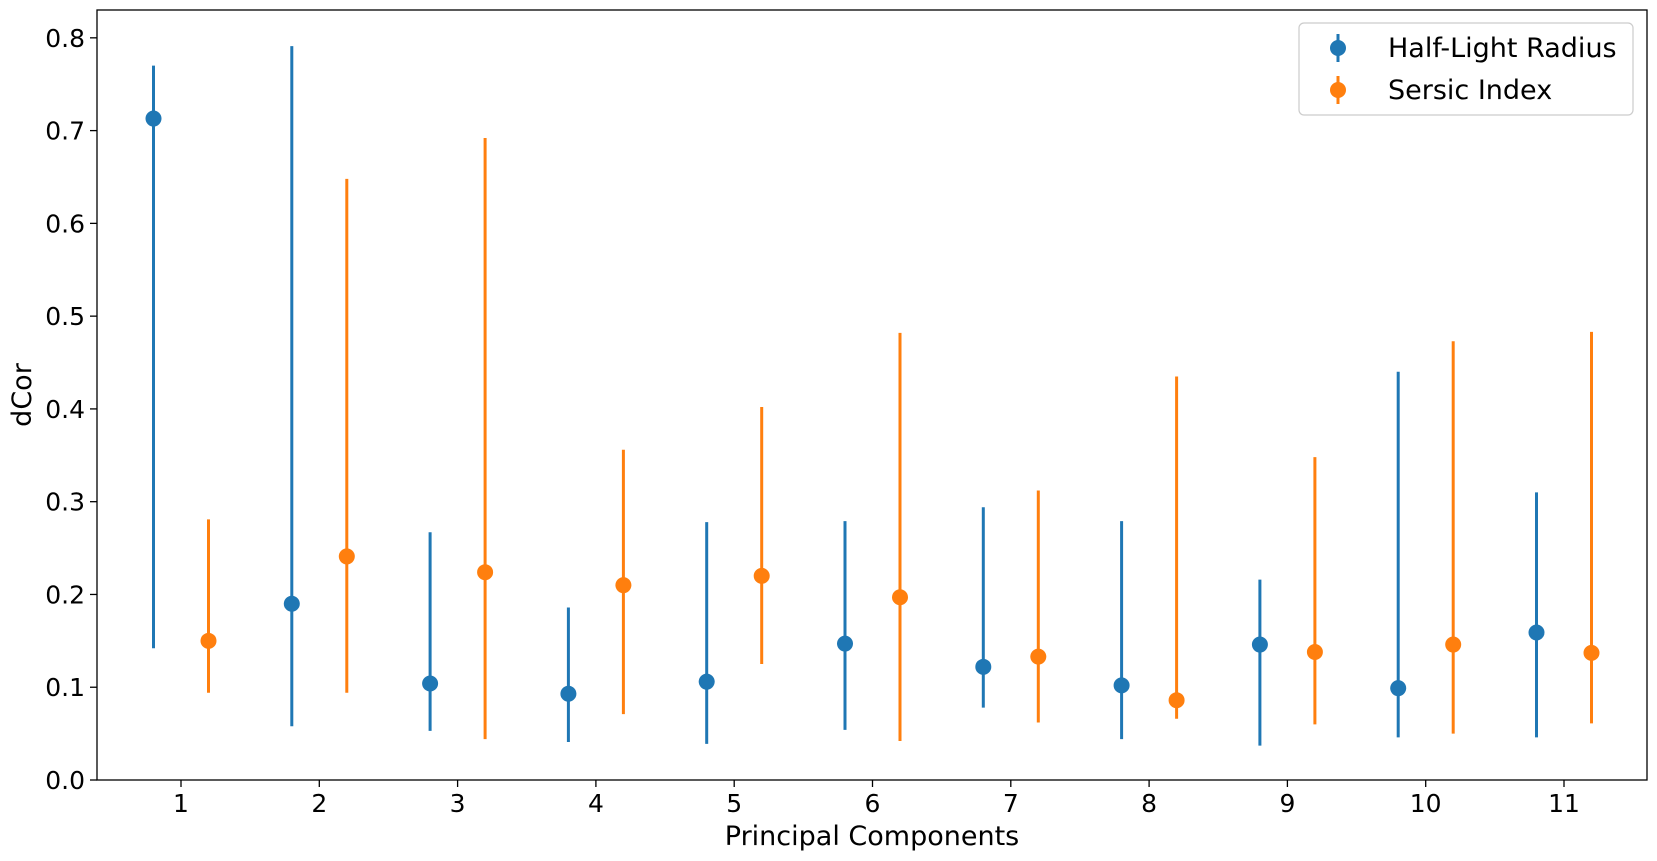 This screenshot has height=861, width=1657. Describe the element at coordinates (65, 131) in the screenshot. I see `y-tick-label: 0.7` at that location.